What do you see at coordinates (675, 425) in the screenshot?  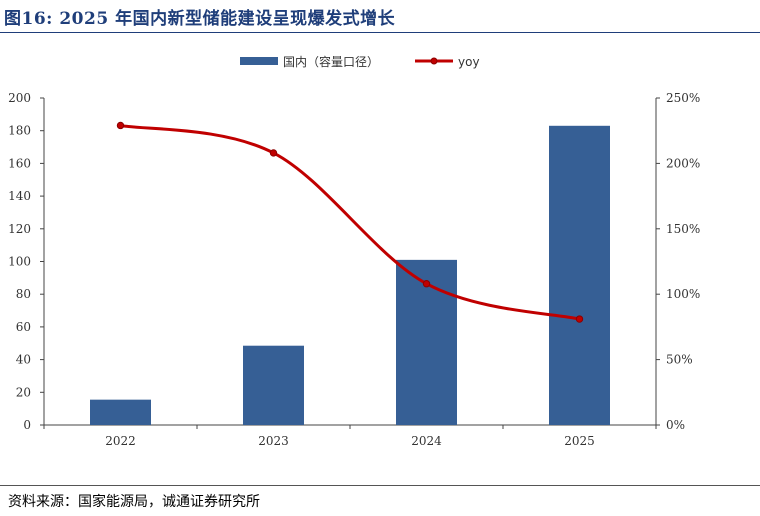 I see `y-tick-label-right: 0%` at bounding box center [675, 425].